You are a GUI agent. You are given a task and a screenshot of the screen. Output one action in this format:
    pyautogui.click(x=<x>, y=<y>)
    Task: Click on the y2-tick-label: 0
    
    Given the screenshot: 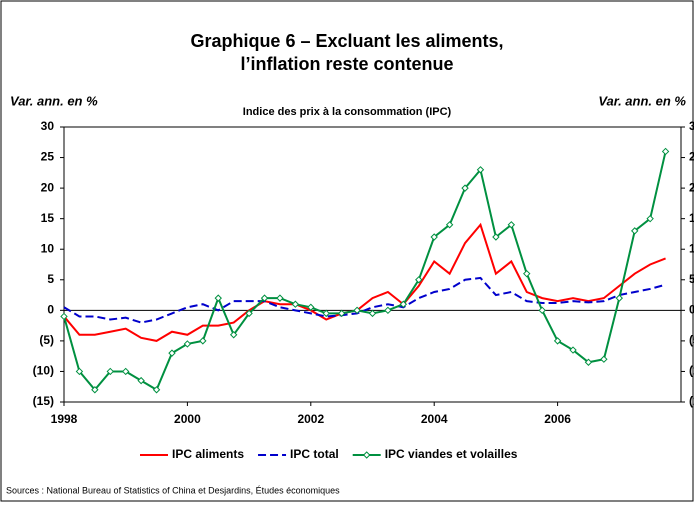 What is the action you would take?
    pyautogui.click(x=691, y=310)
    